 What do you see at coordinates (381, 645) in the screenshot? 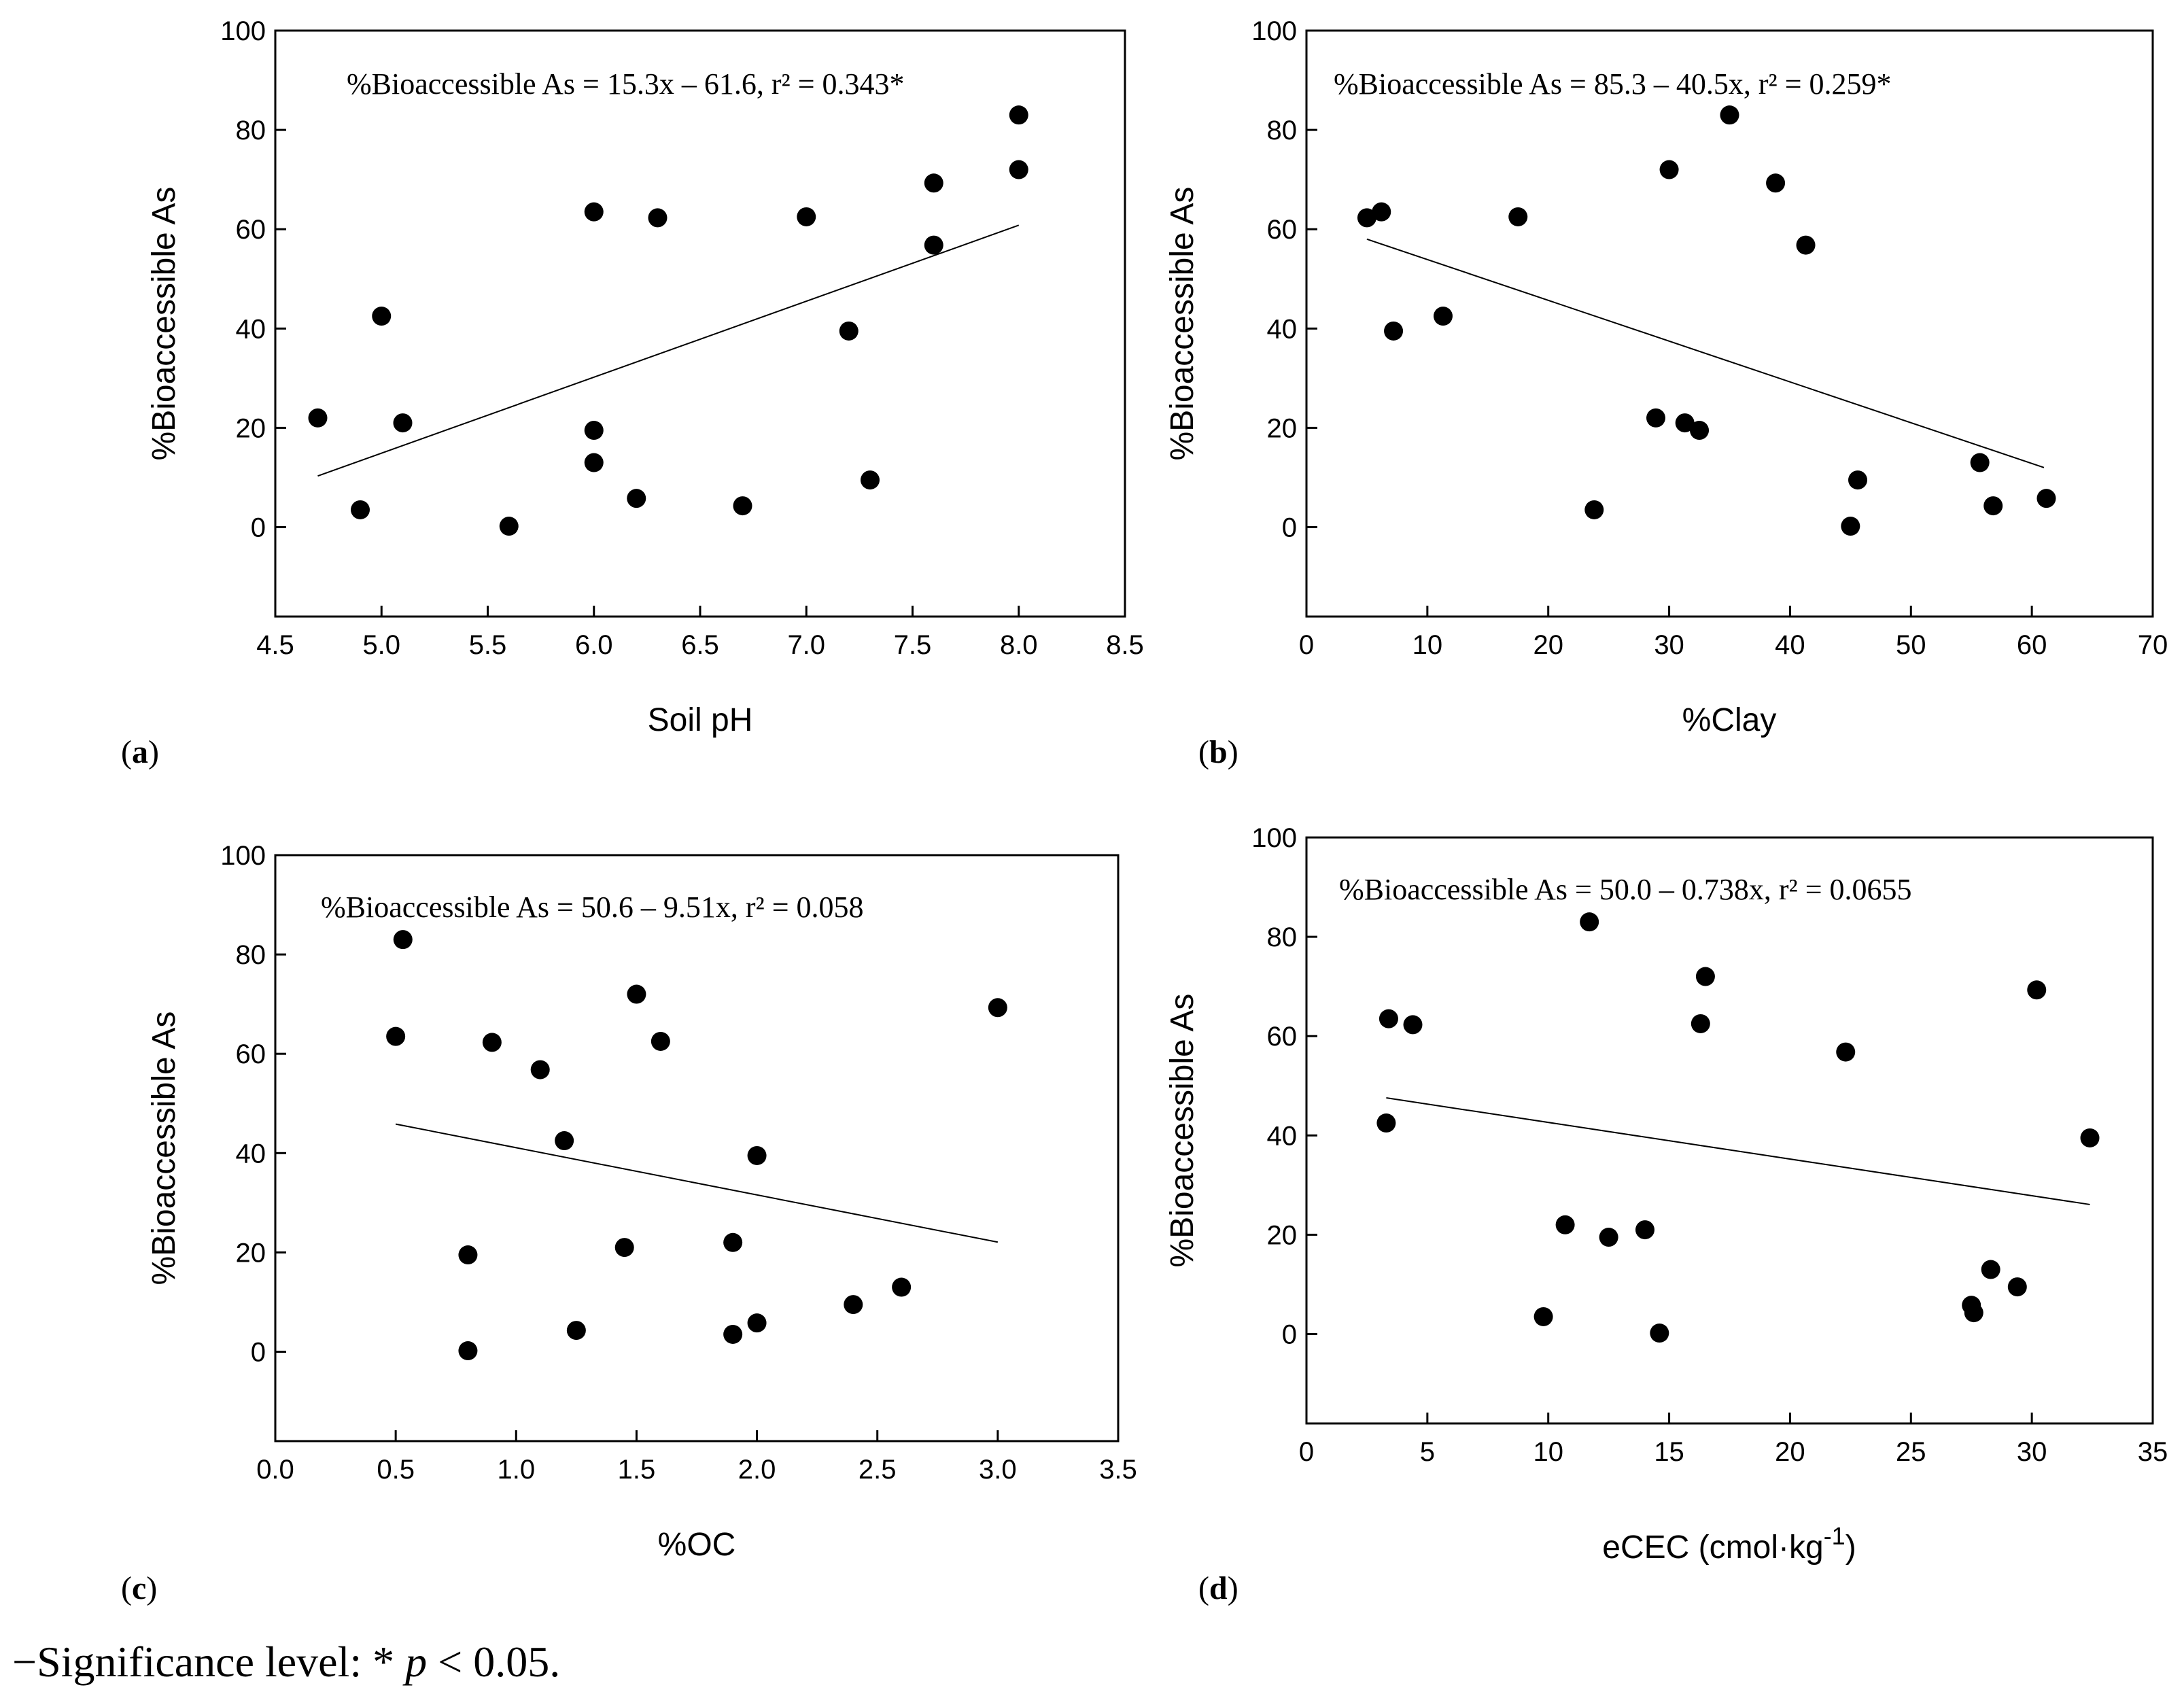
I see `x-tick-label: 5.0` at bounding box center [381, 645].